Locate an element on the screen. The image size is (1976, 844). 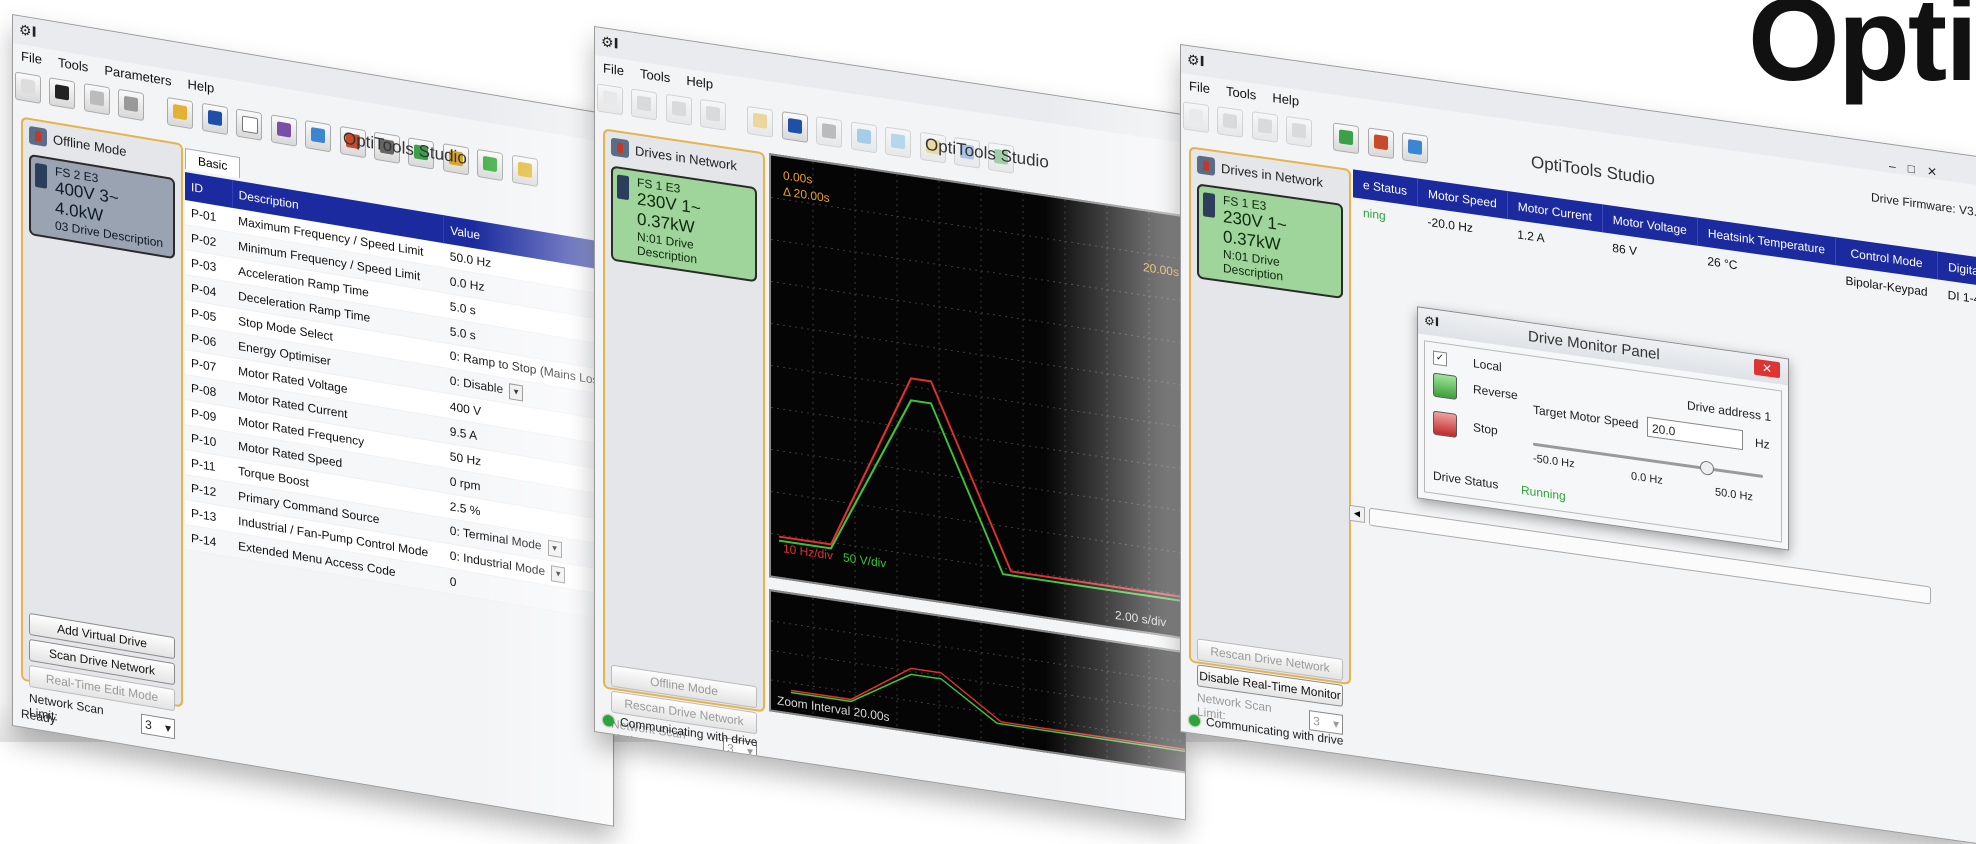
zoom-display: Zoom Interval 20.00s is located at coordinates (977, 682).